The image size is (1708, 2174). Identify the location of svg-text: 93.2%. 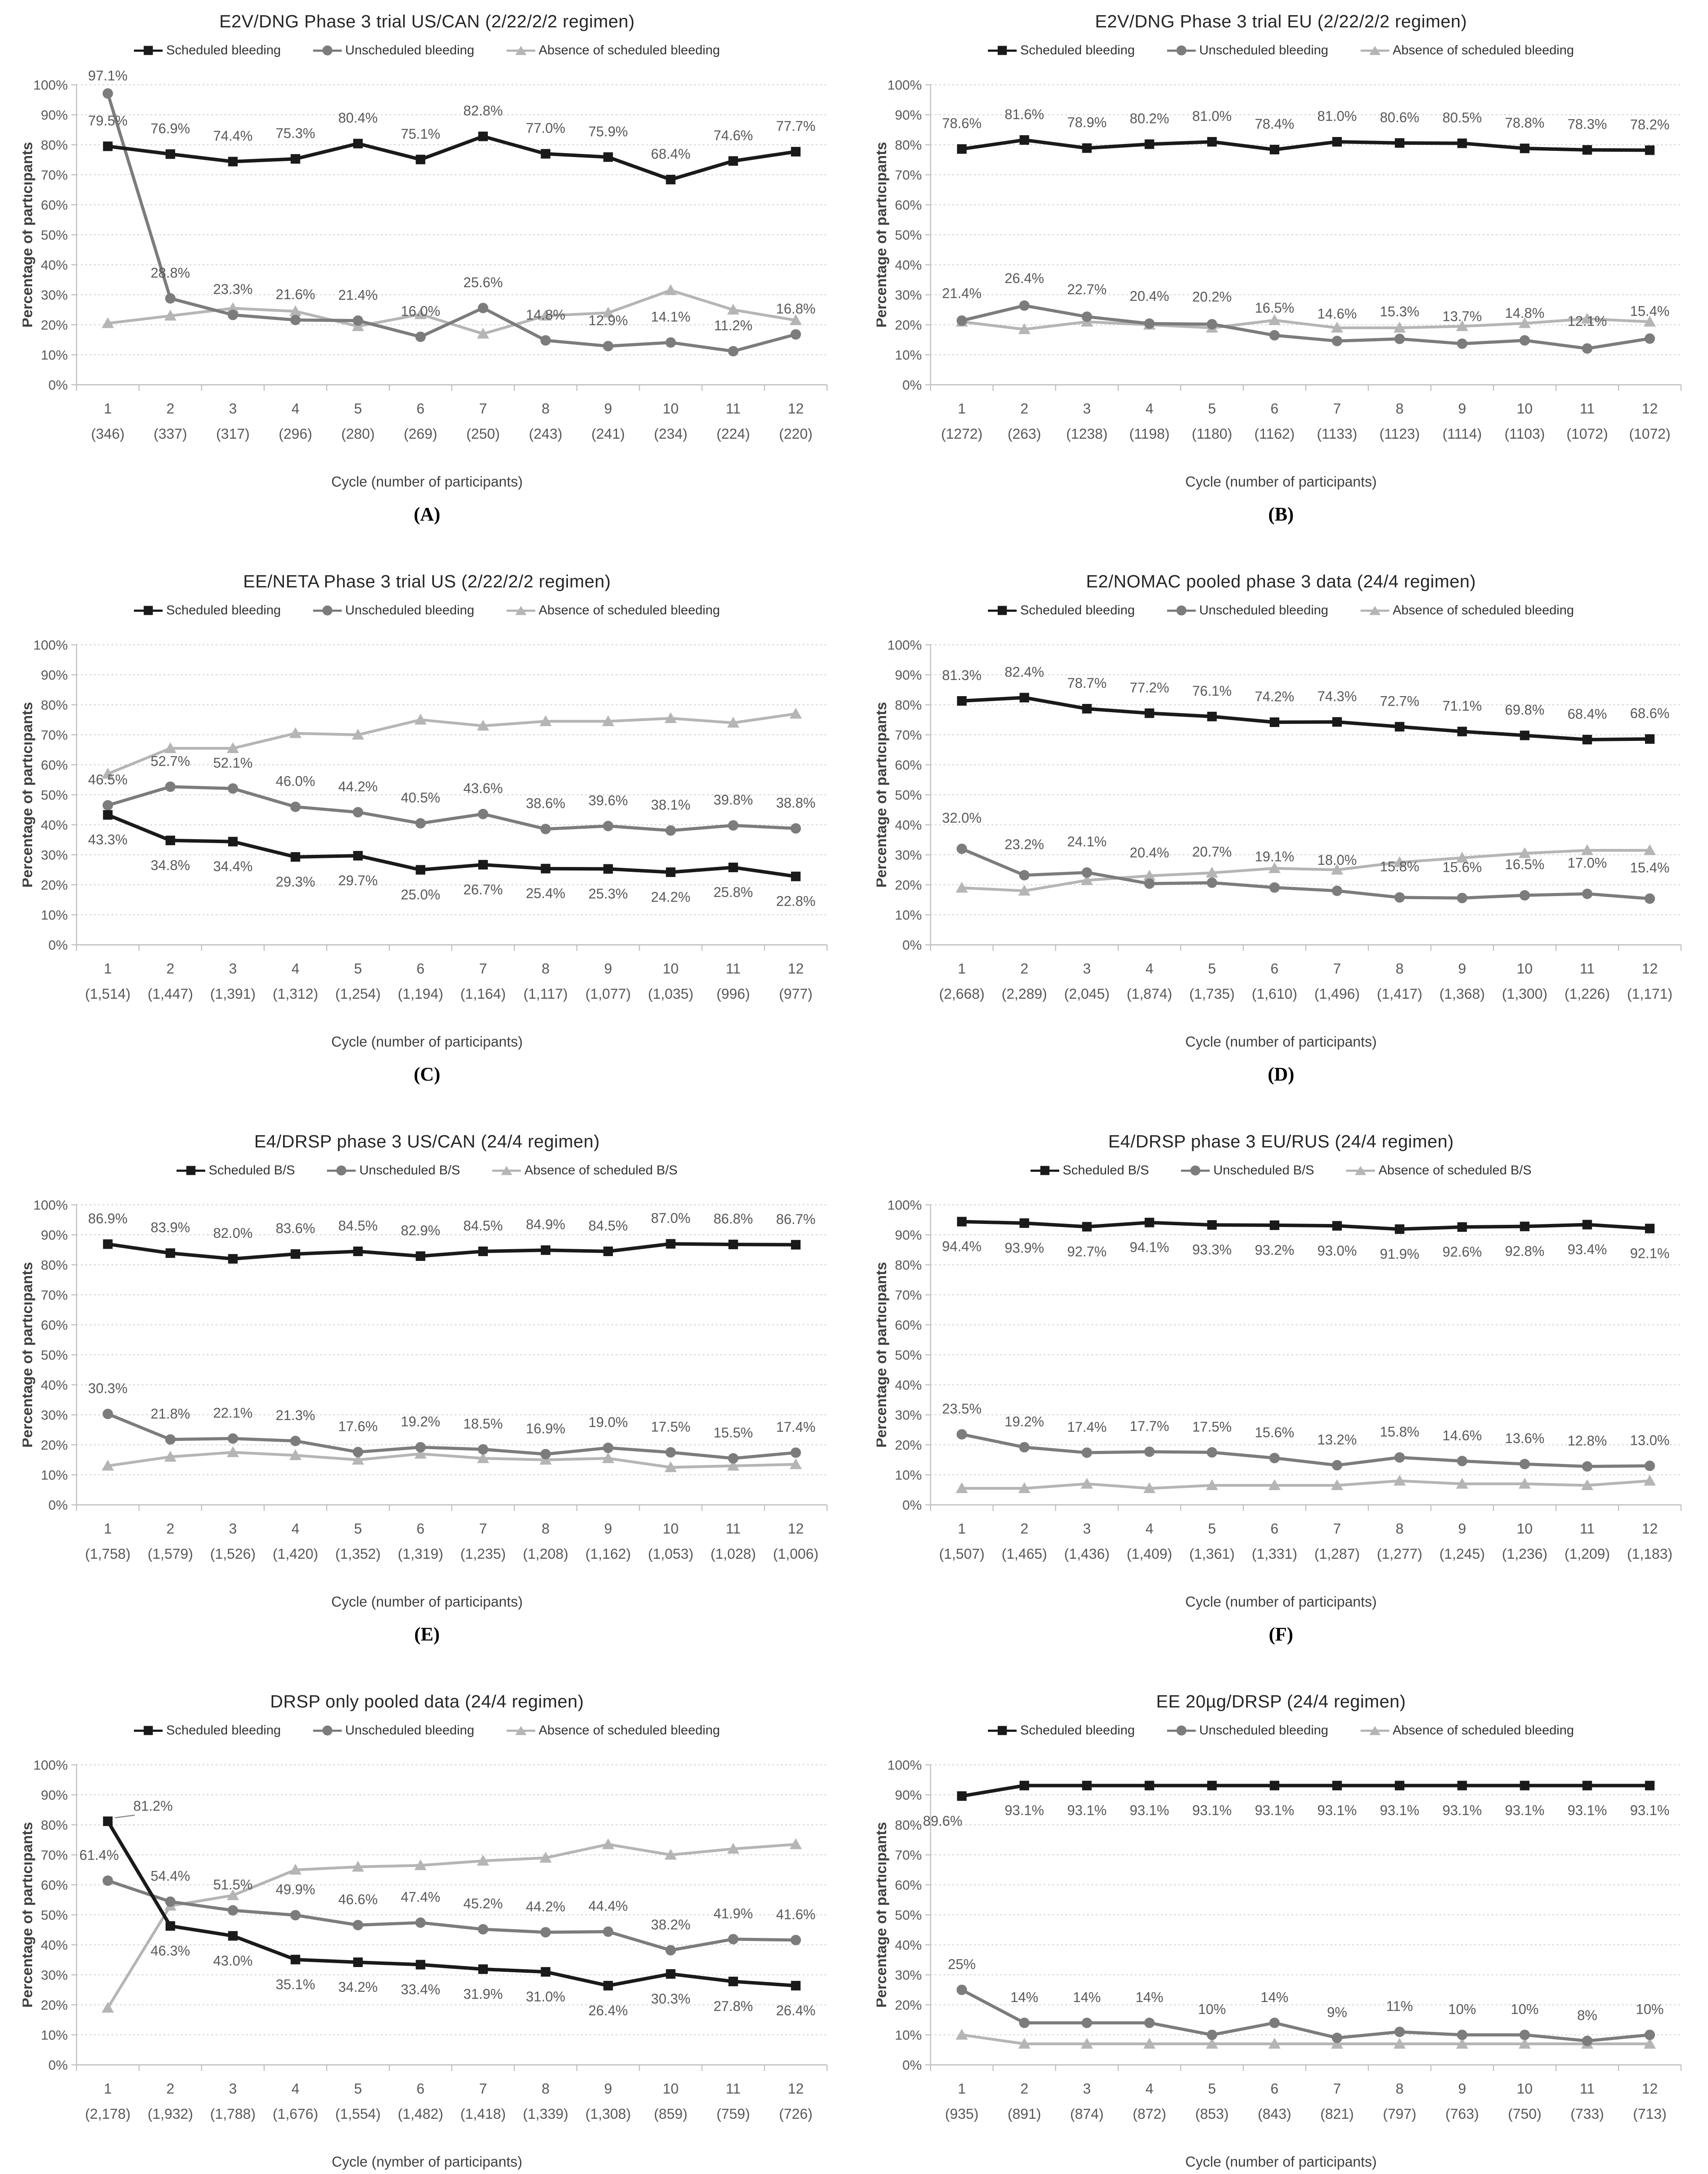
(1274, 1250).